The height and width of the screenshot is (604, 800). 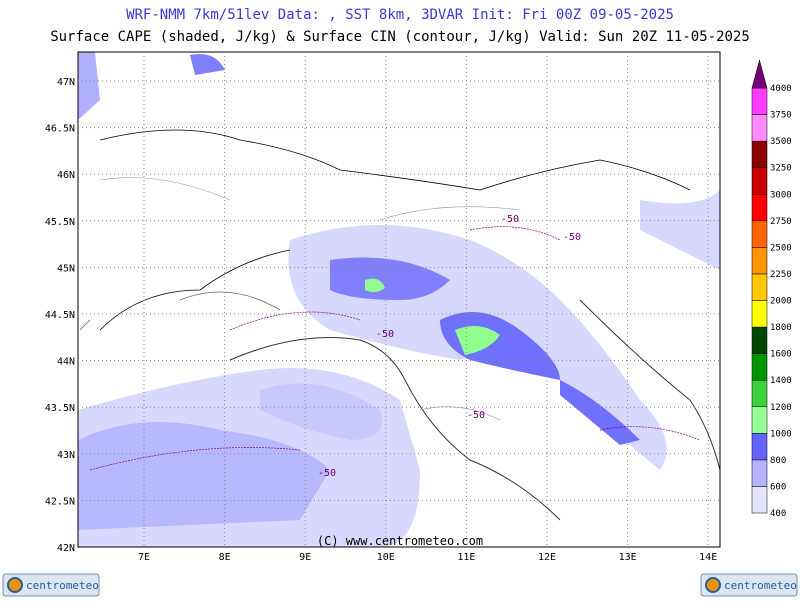 What do you see at coordinates (778, 514) in the screenshot?
I see `colorbar-label: 400` at bounding box center [778, 514].